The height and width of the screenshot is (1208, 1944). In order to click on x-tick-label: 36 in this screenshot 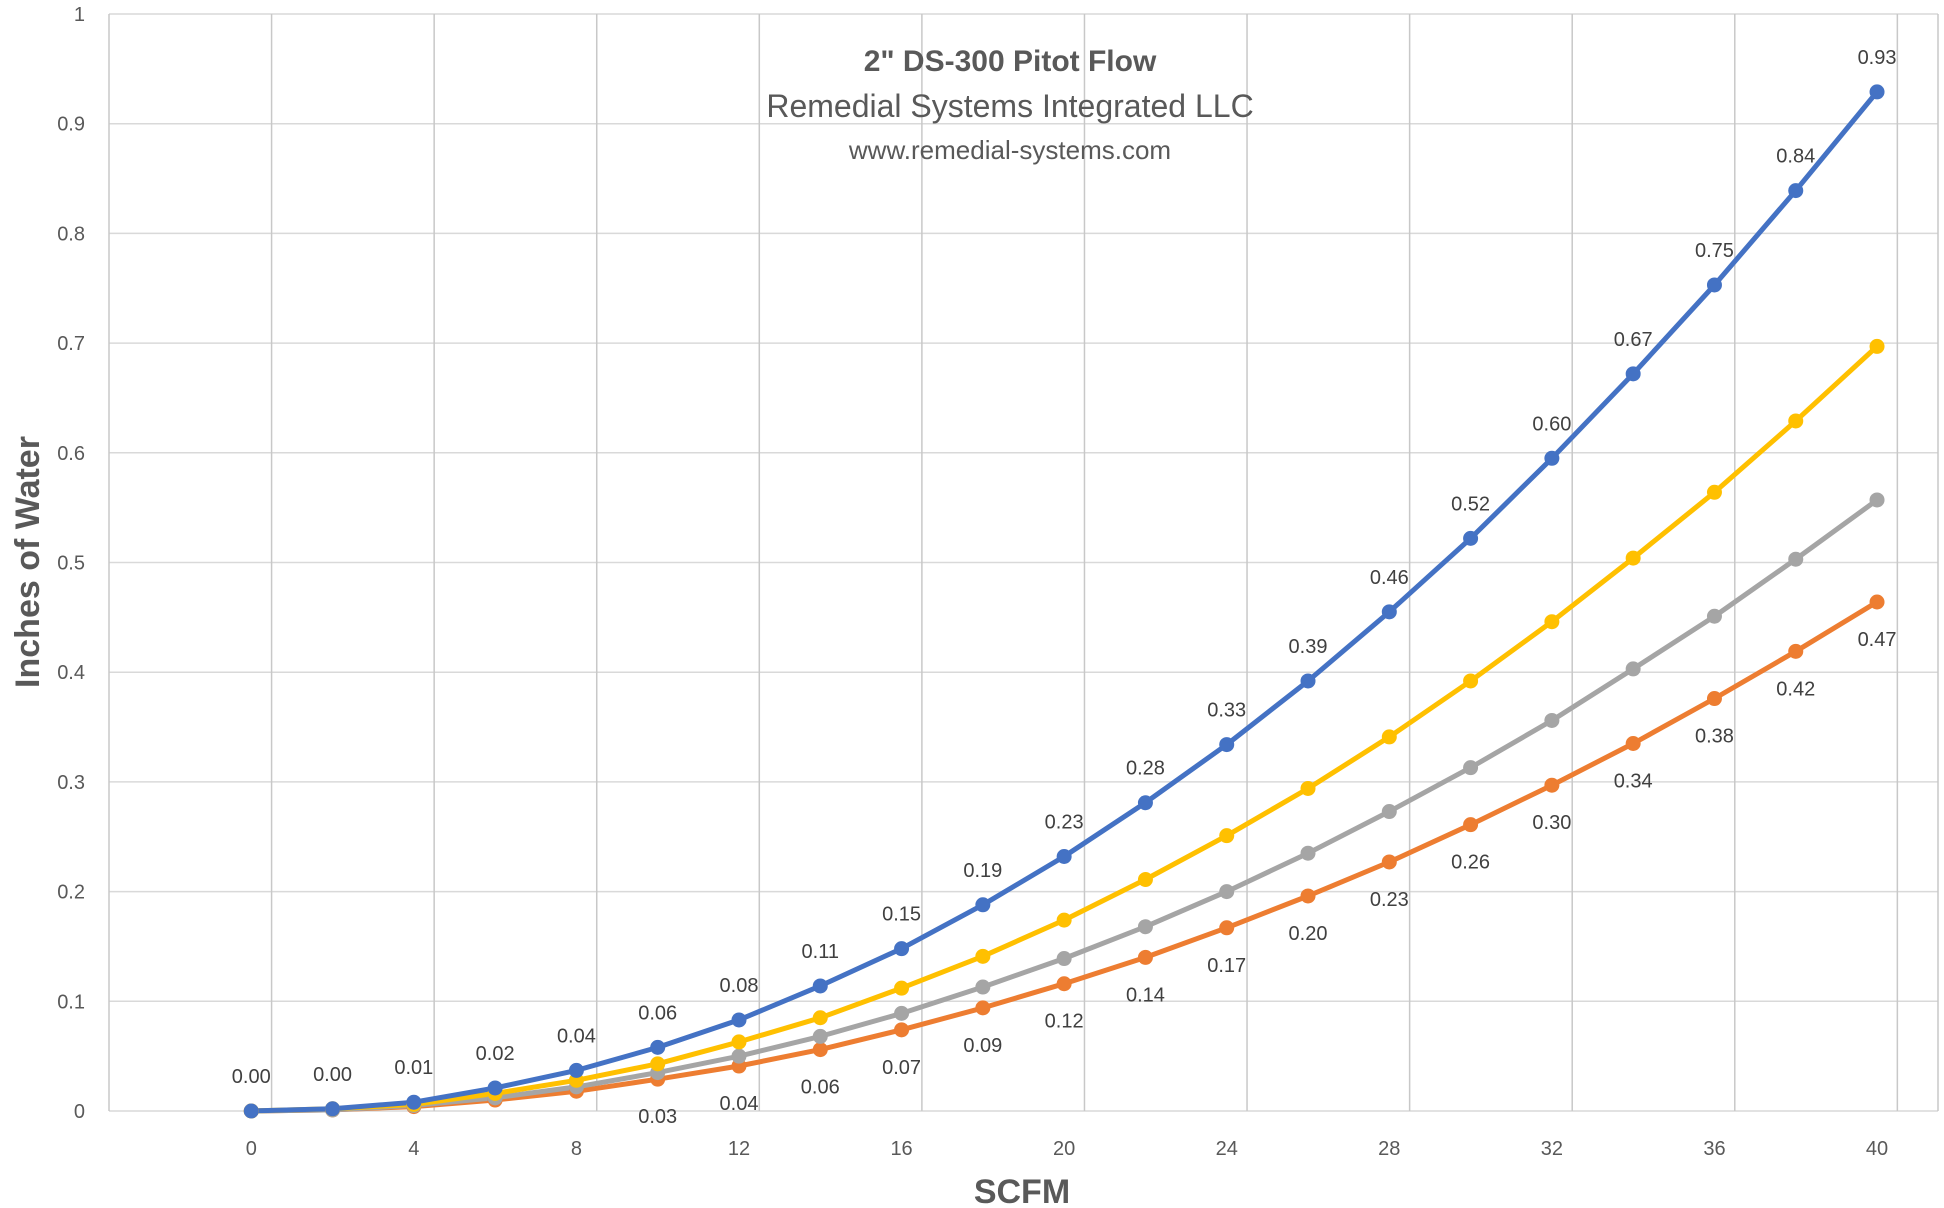, I will do `click(1714, 1149)`.